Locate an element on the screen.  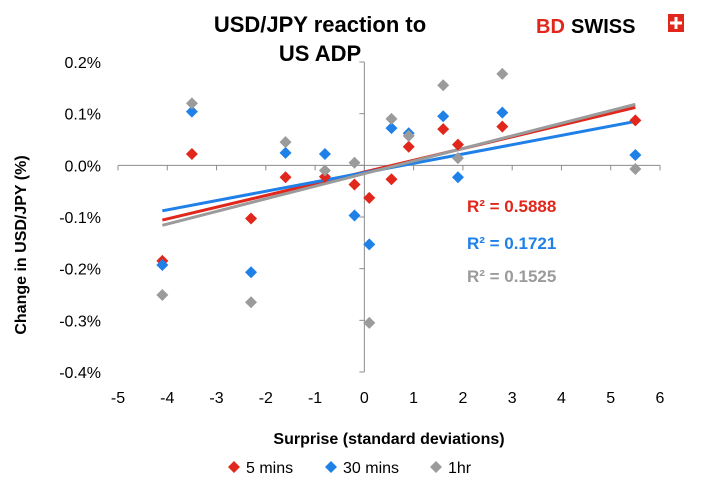
legend: 5 mins 30 mins 1hr is located at coordinates (350, 468).